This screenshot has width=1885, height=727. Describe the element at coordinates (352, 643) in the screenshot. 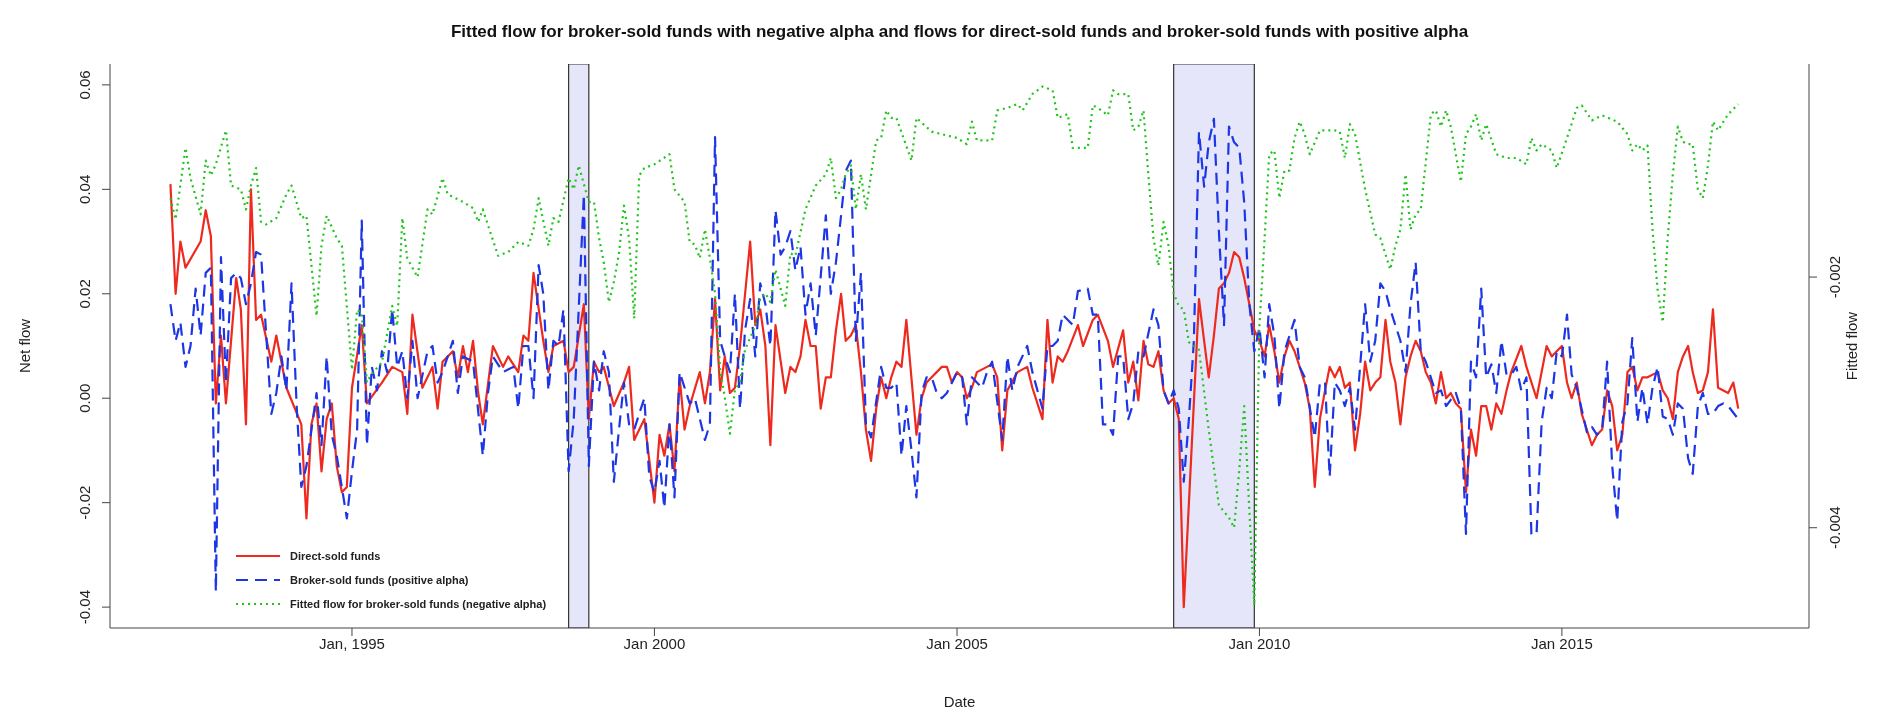

I see `x-tick-label: Jan, 1995` at that location.